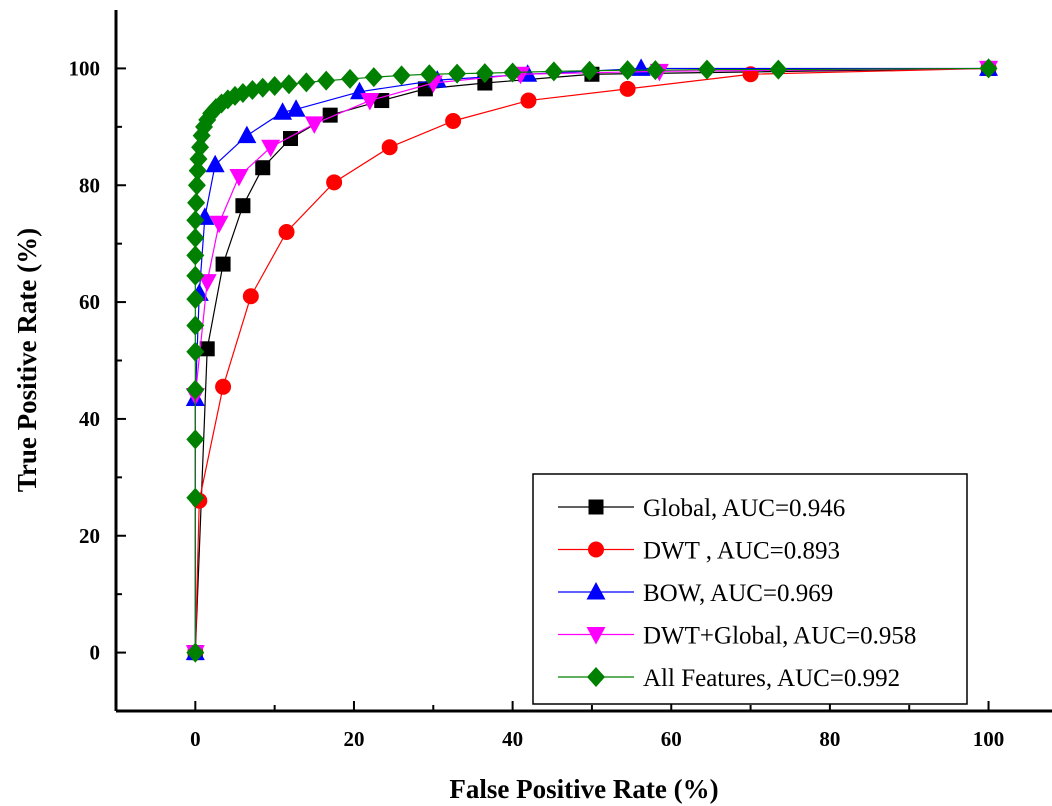 This screenshot has width=1052, height=806. I want to click on x-tick-label: 100, so click(989, 739).